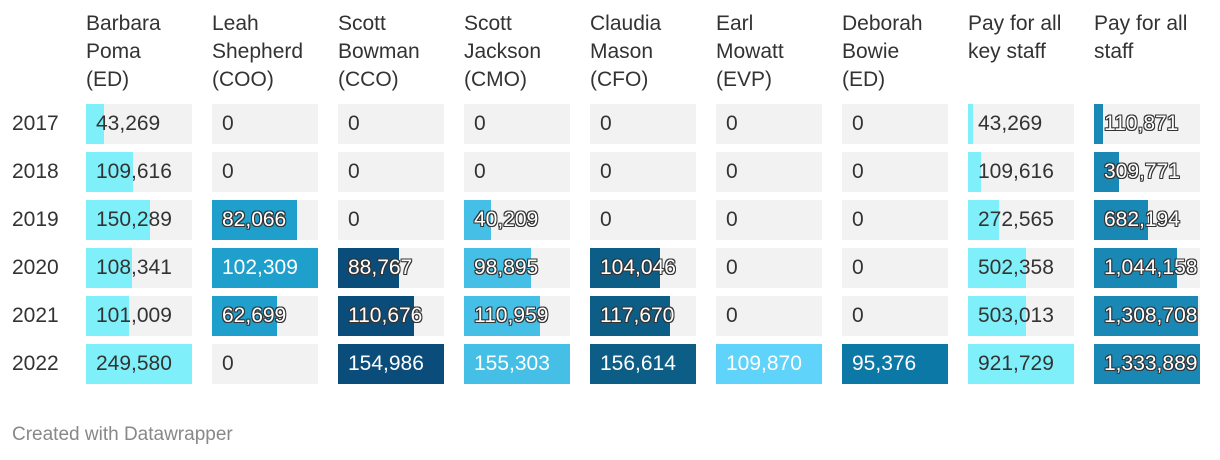 Image resolution: width=1220 pixels, height=460 pixels. I want to click on table-cell: 98,895, so click(517, 268).